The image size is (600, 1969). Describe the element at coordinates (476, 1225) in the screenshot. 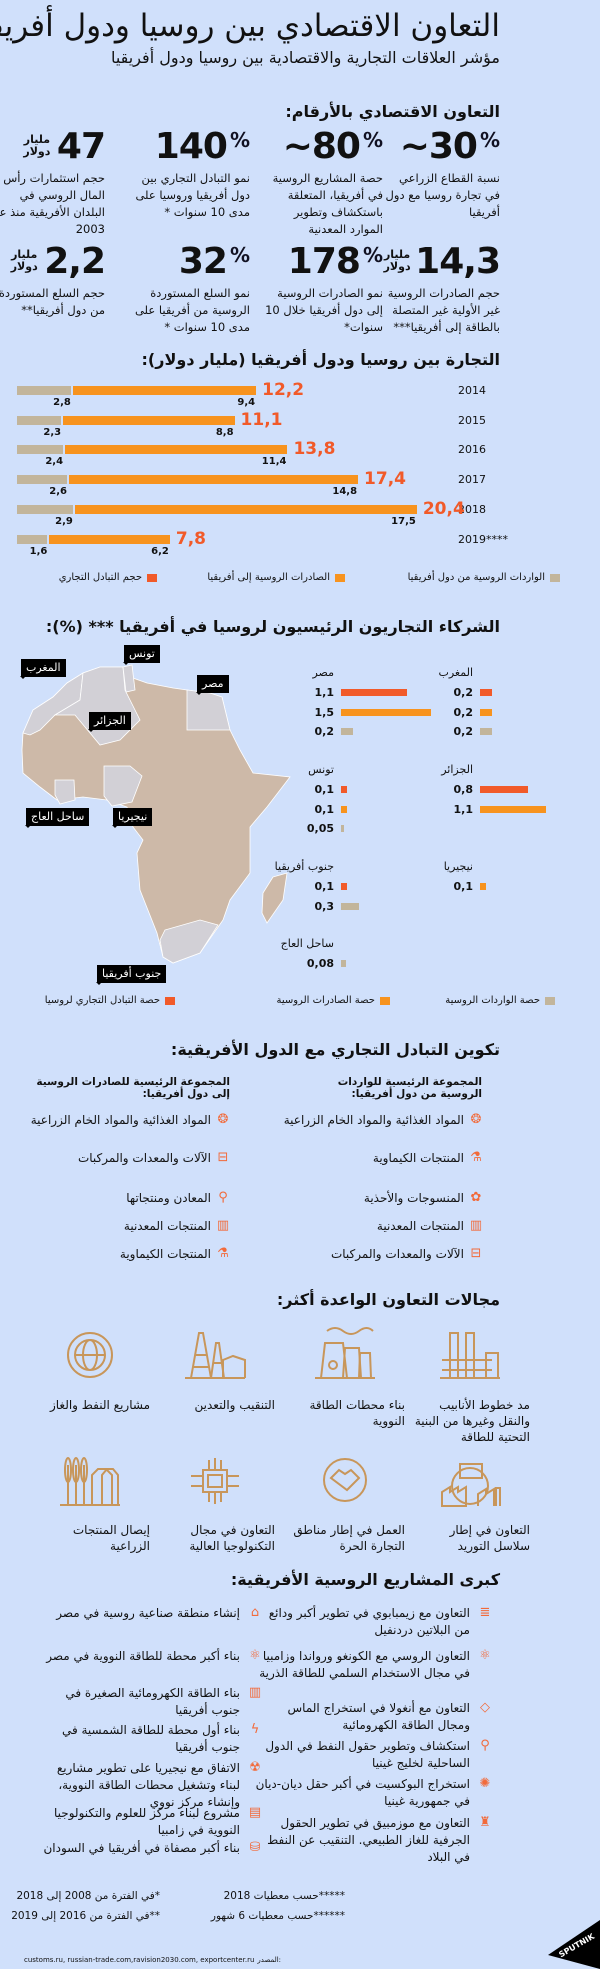

I see `metal-icon: ▥` at that location.